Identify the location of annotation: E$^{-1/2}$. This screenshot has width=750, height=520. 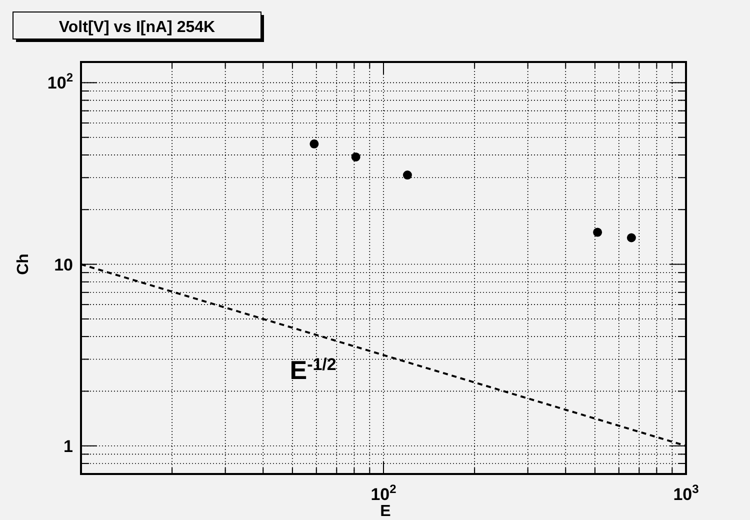
(313, 370).